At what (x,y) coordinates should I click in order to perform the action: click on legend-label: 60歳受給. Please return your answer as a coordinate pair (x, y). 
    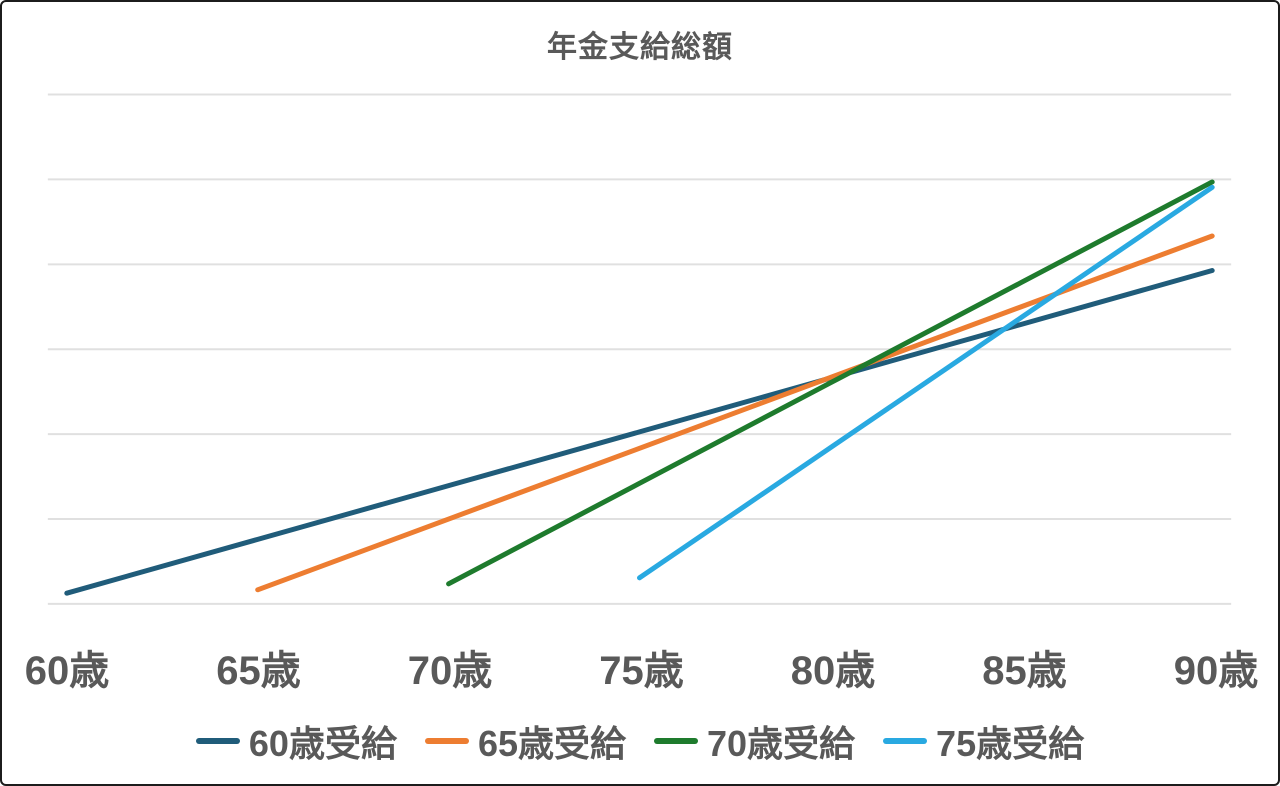
    Looking at the image, I should click on (322, 743).